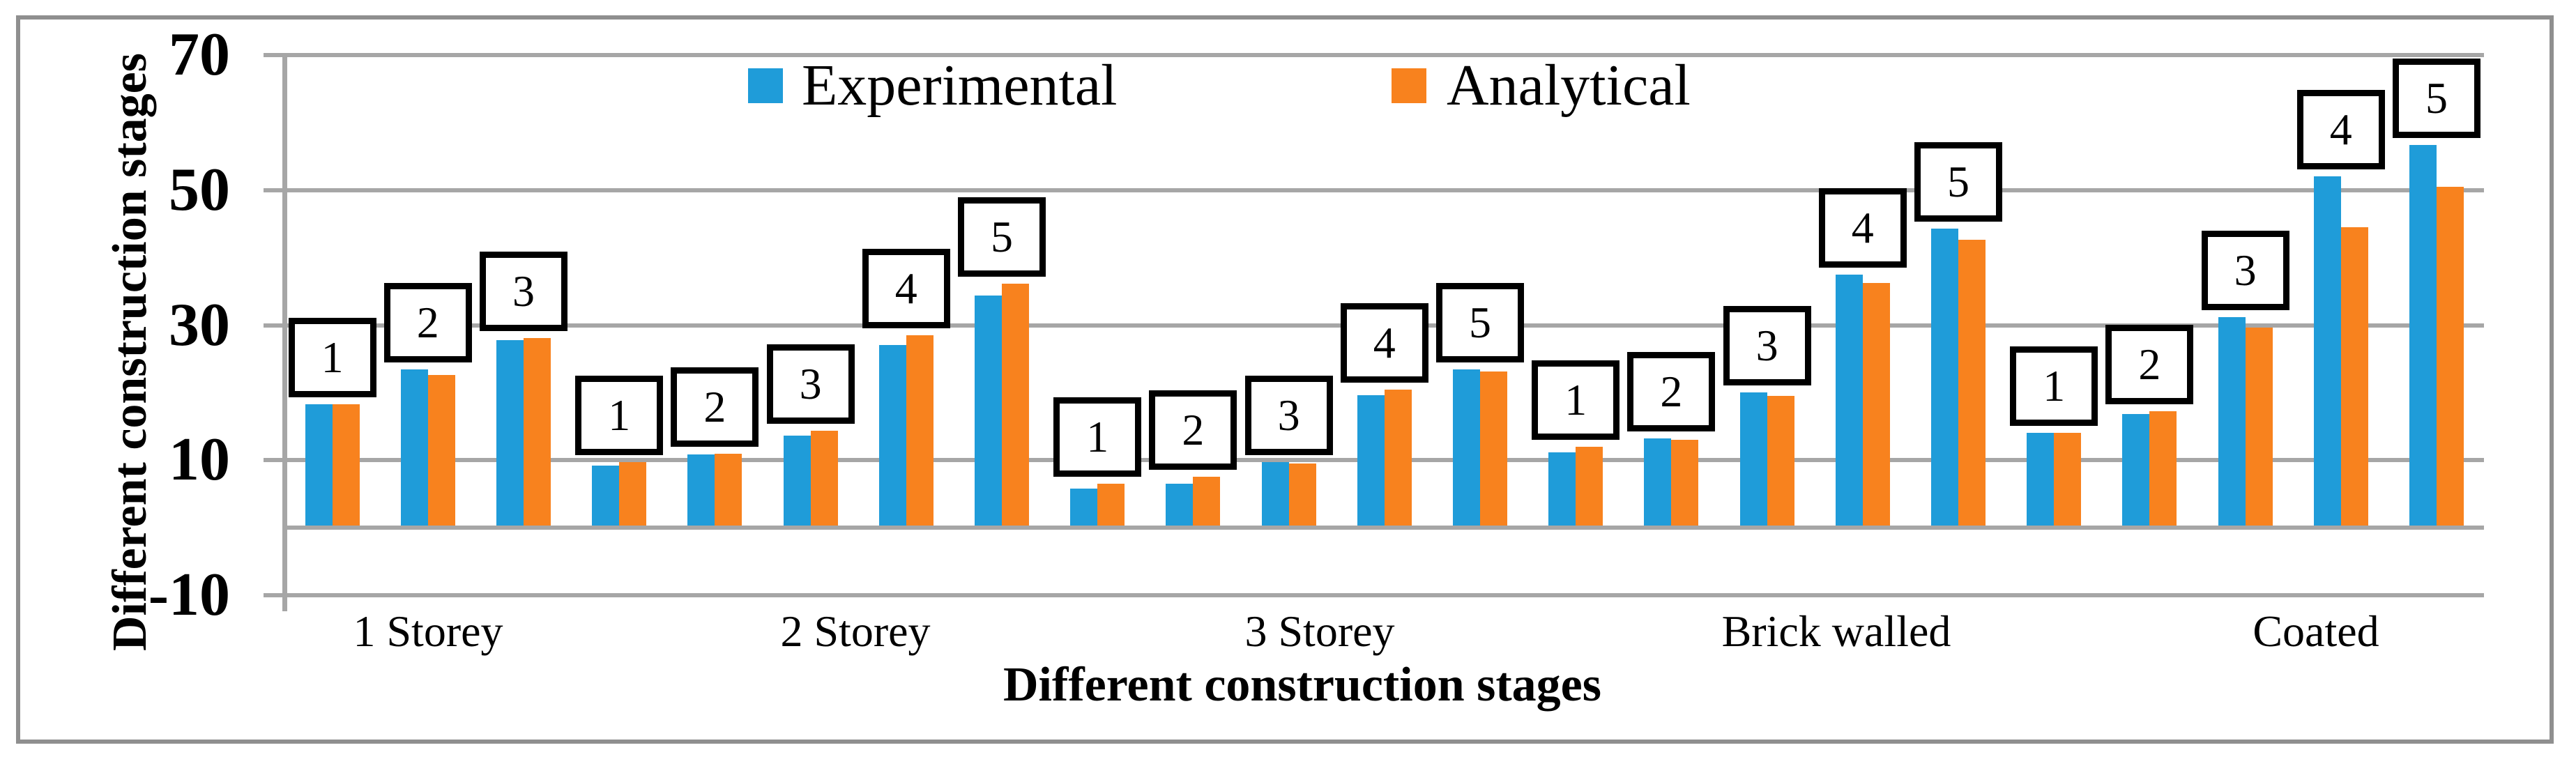  I want to click on x-axis-line, so click(1384, 528).